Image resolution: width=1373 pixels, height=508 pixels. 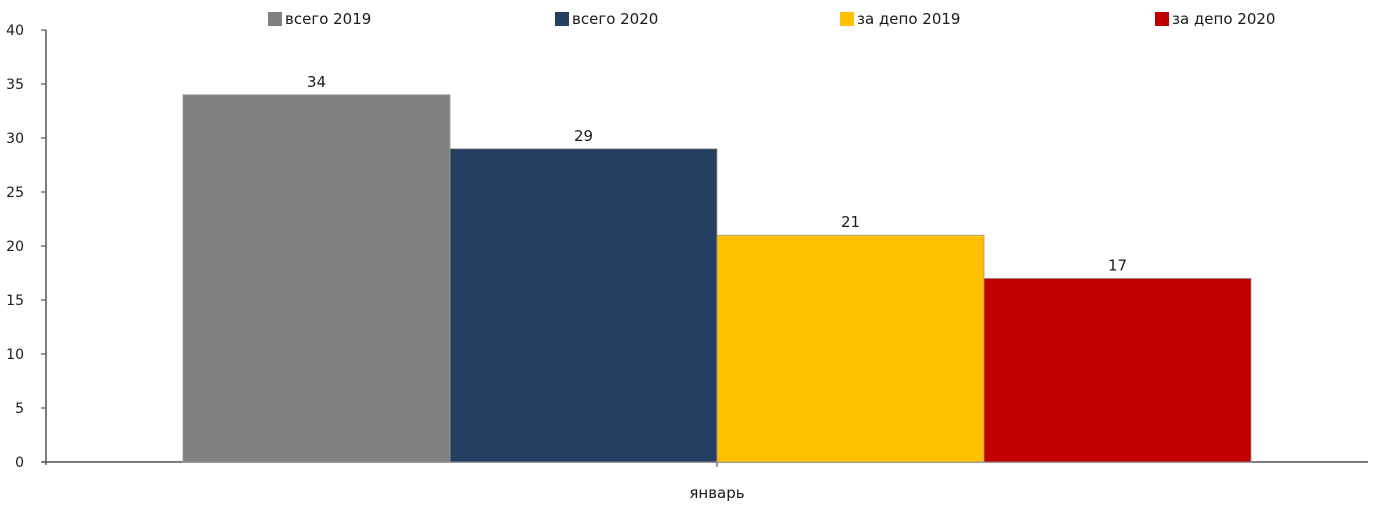 I want to click on data-label: 21, so click(x=850, y=222).